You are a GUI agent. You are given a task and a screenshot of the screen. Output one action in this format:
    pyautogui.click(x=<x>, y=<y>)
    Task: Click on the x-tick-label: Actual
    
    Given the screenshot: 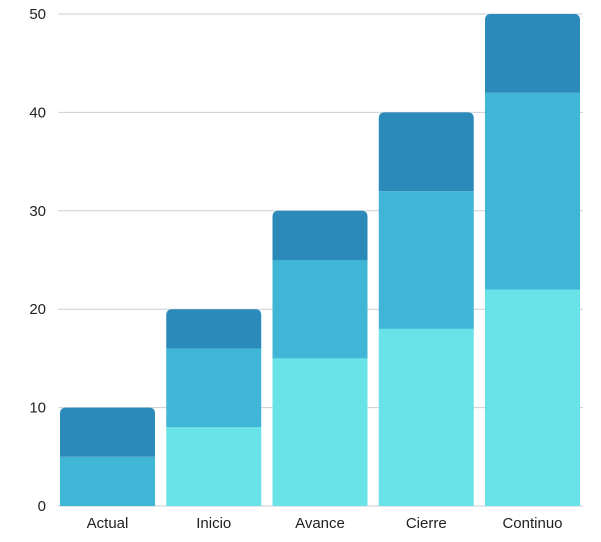 What is the action you would take?
    pyautogui.click(x=108, y=523)
    